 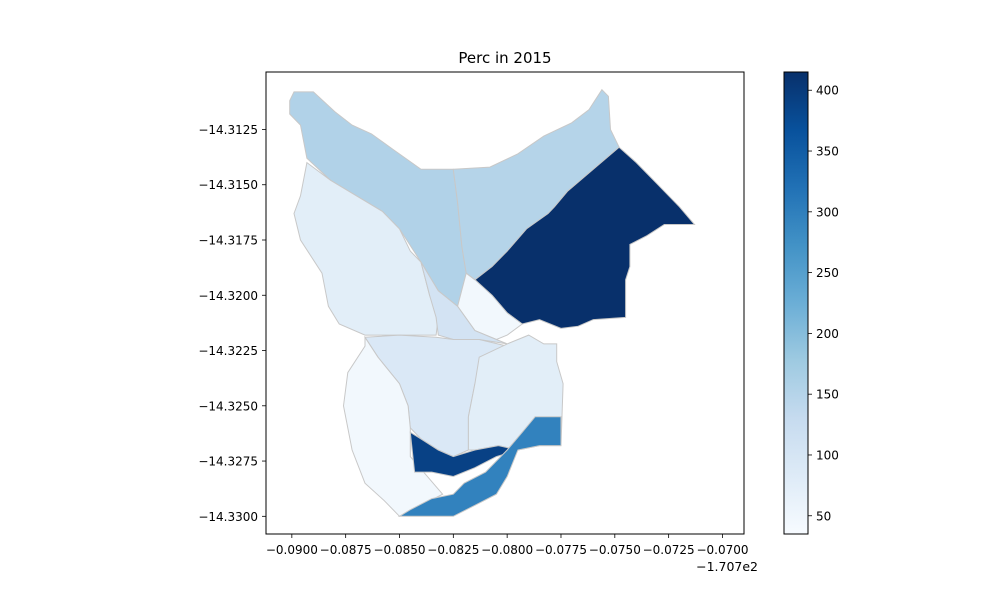 What do you see at coordinates (827, 273) in the screenshot?
I see `colorbar-tick-label: 250` at bounding box center [827, 273].